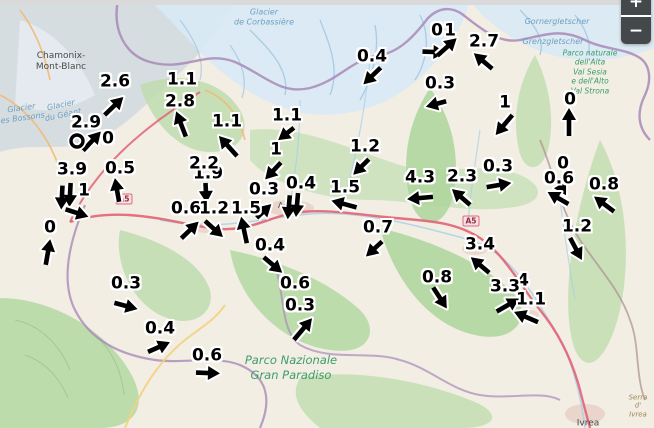 This screenshot has width=654, height=428. I want to click on wind-speed-label: 1.9, so click(208, 173).